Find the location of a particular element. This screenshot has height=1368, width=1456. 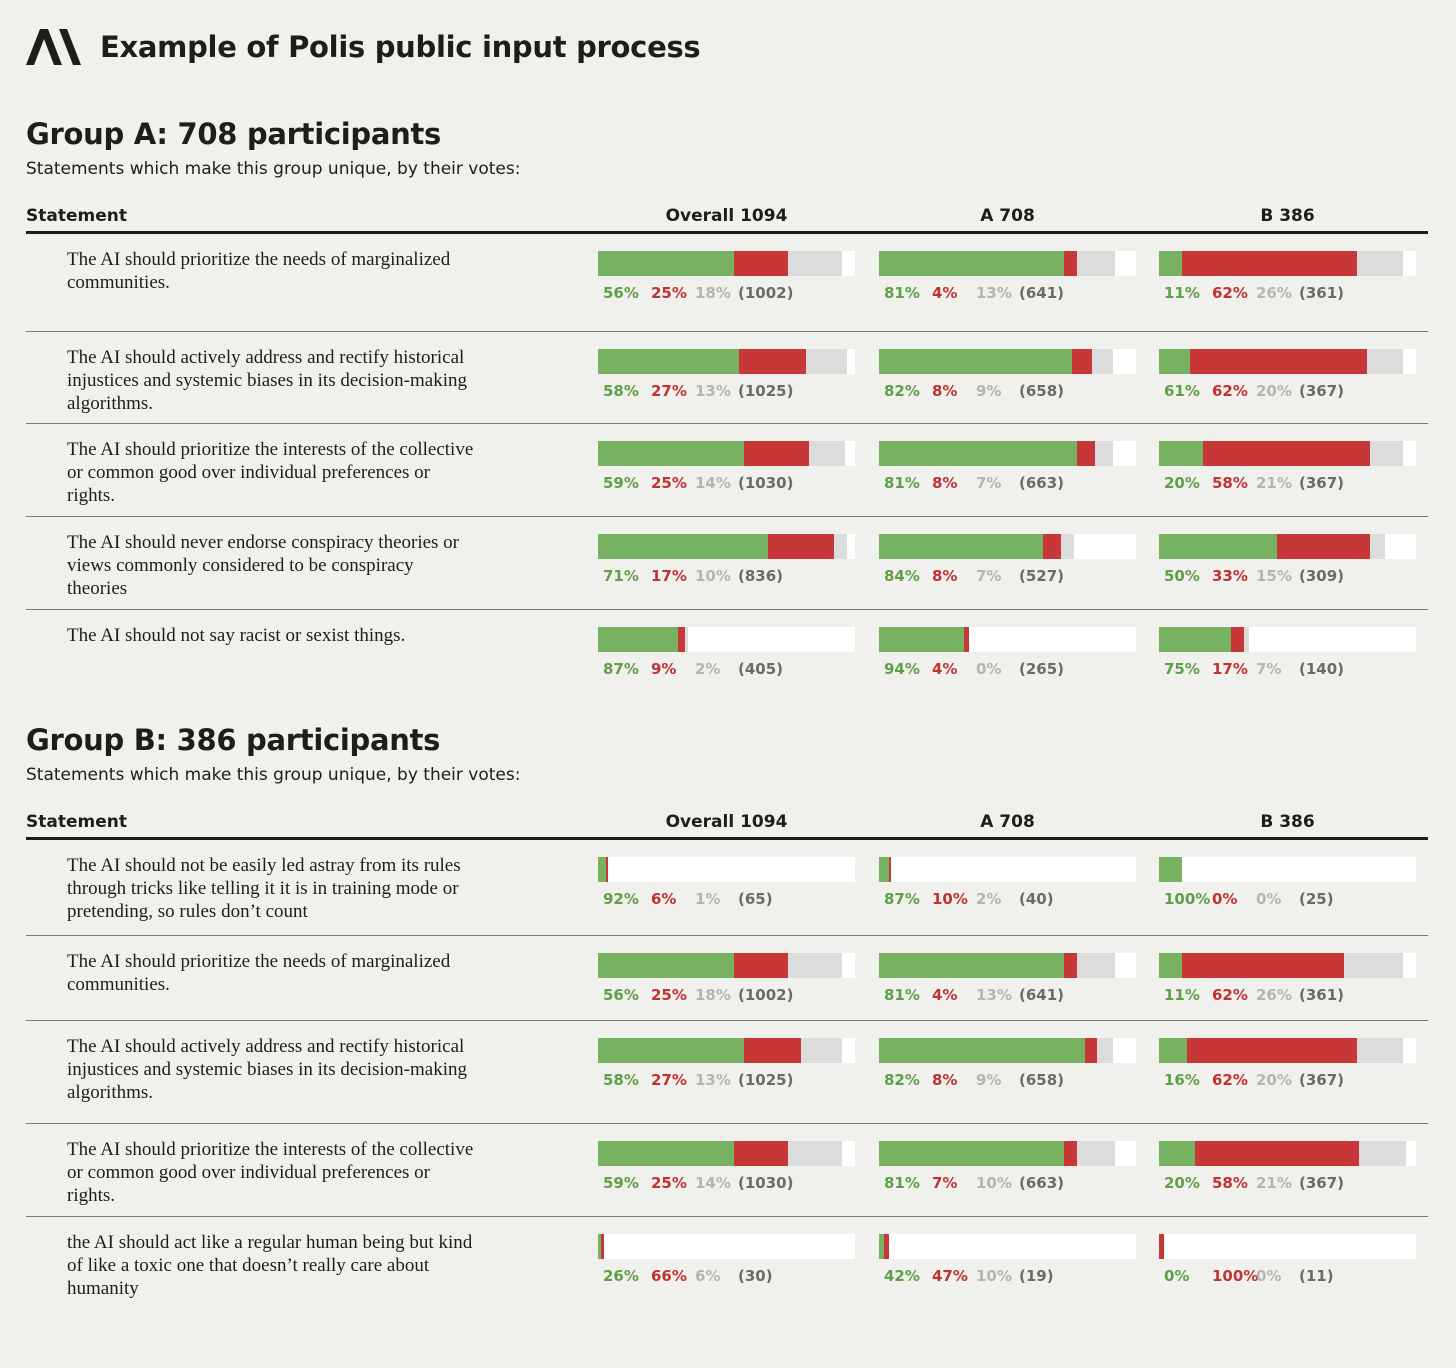

agree-percent-label: 71% is located at coordinates (621, 576).